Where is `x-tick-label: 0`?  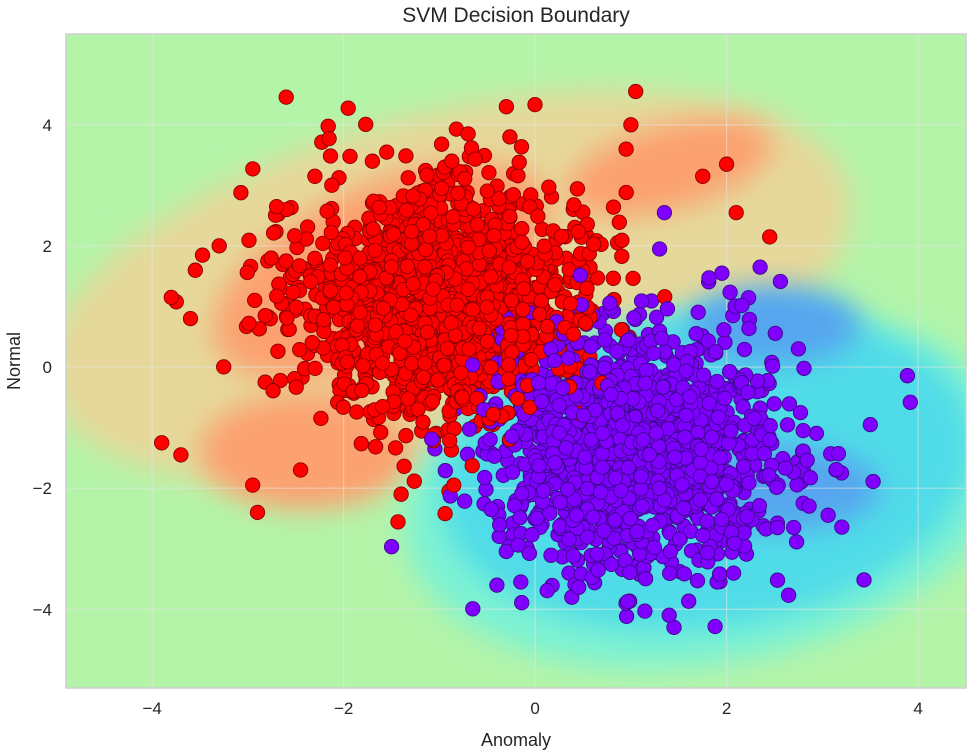 x-tick-label: 0 is located at coordinates (534, 708).